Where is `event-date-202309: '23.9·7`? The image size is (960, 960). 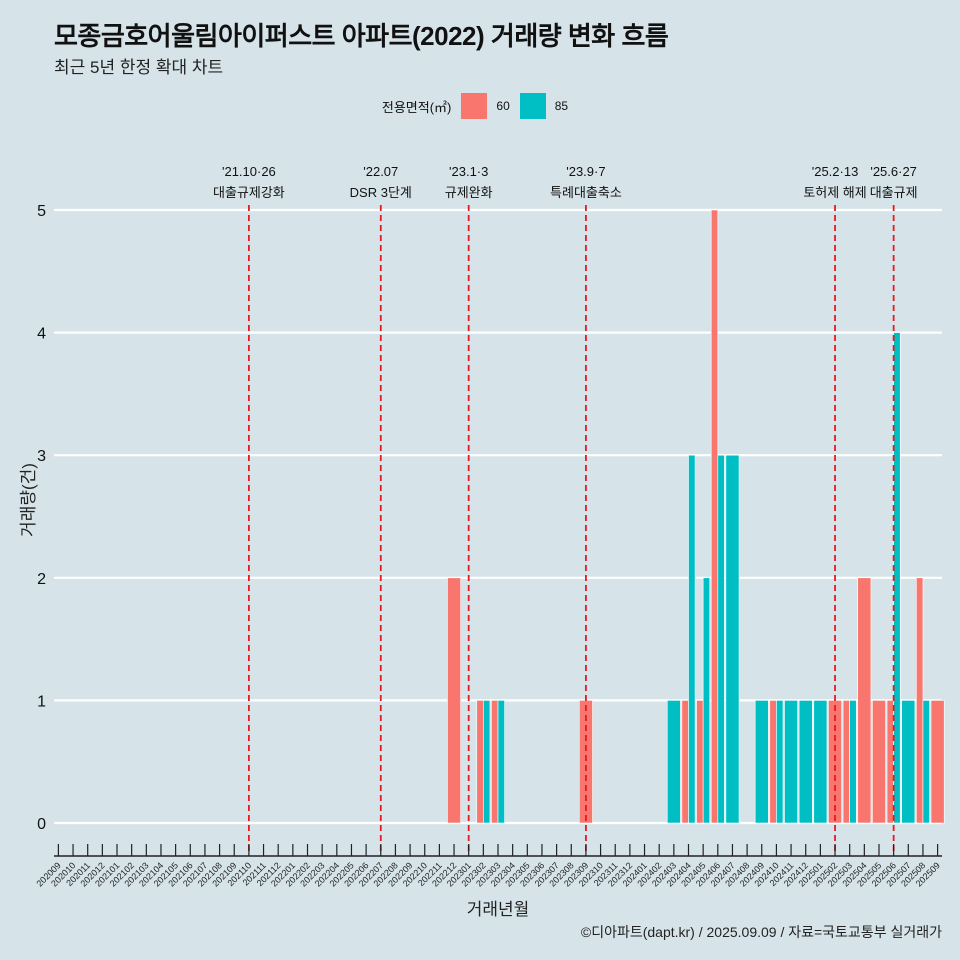 event-date-202309: '23.9·7 is located at coordinates (585, 171).